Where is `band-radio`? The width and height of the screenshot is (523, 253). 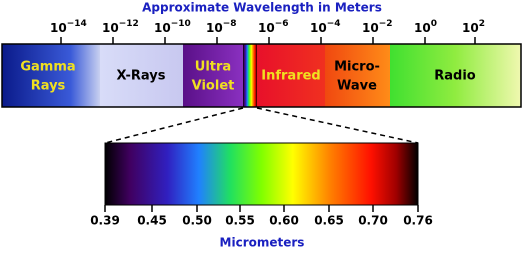 band-radio is located at coordinates (455, 75).